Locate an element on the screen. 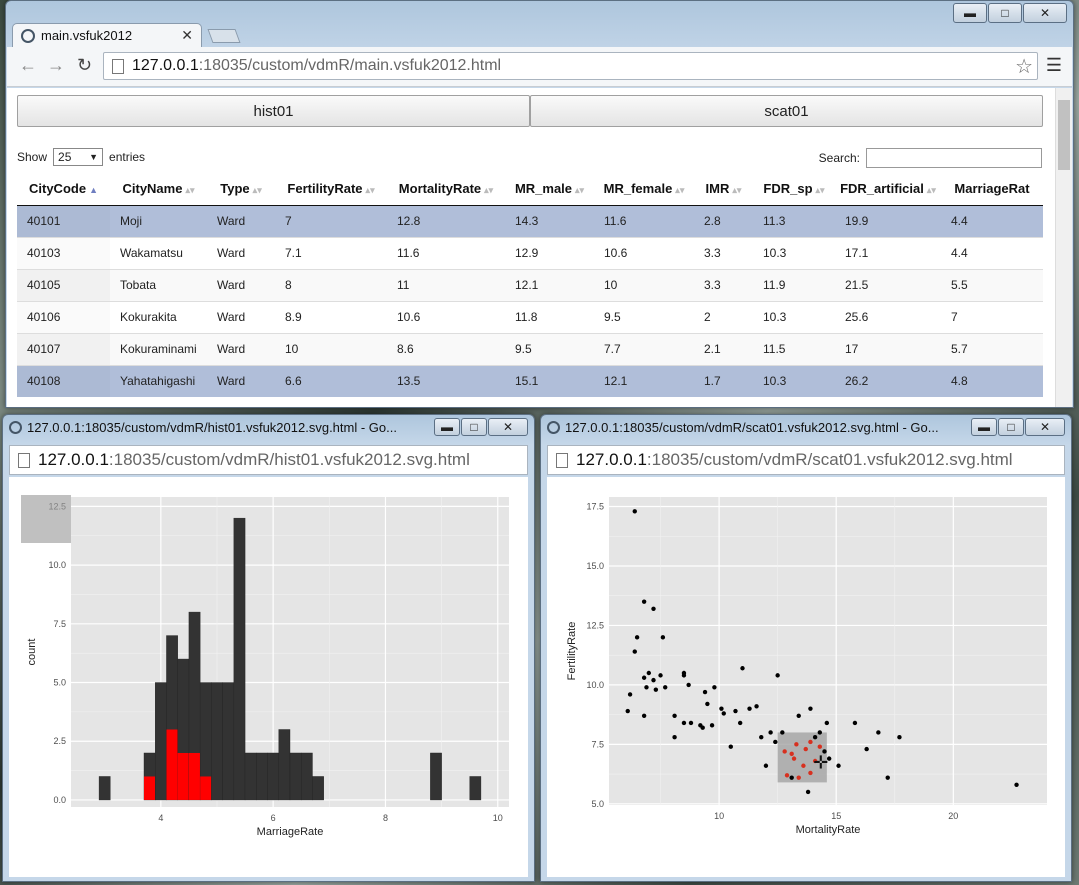 The image size is (1079, 885). table-cell: 11 is located at coordinates (446, 284).